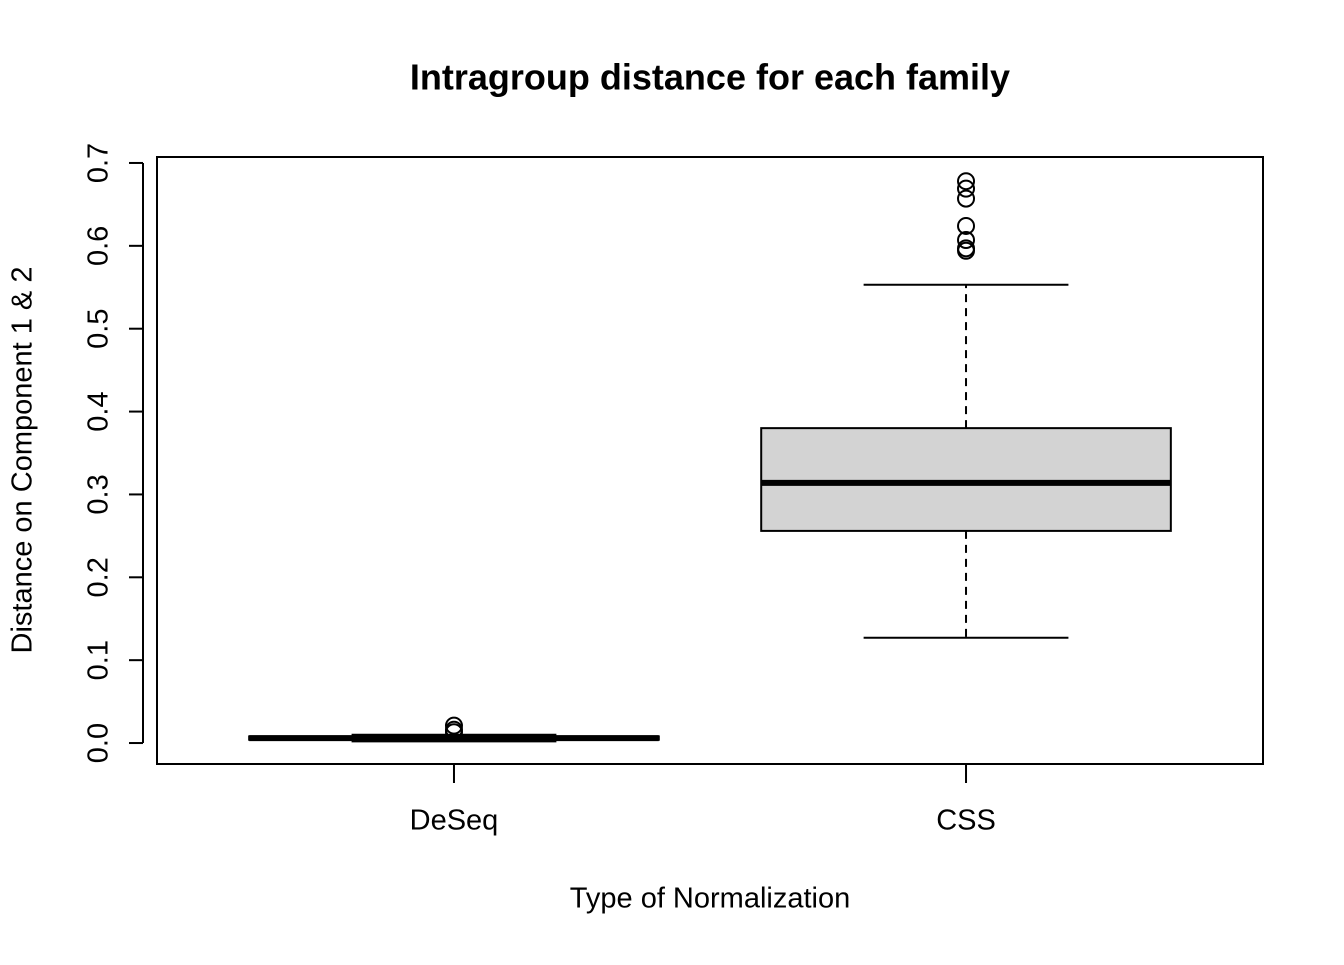  What do you see at coordinates (99, 246) in the screenshot?
I see `y-tick-label: 0.6` at bounding box center [99, 246].